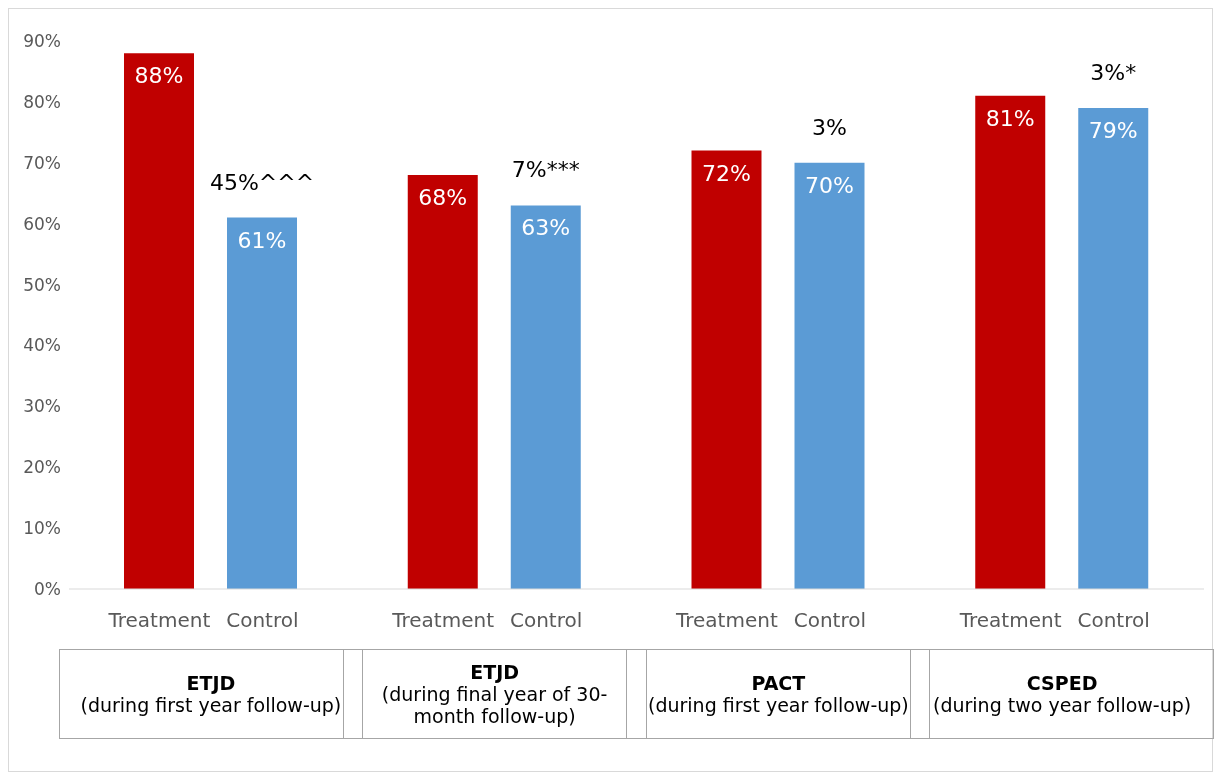 Image resolution: width=1223 pixels, height=780 pixels. What do you see at coordinates (545, 170) in the screenshot?
I see `annotation: 7%***` at bounding box center [545, 170].